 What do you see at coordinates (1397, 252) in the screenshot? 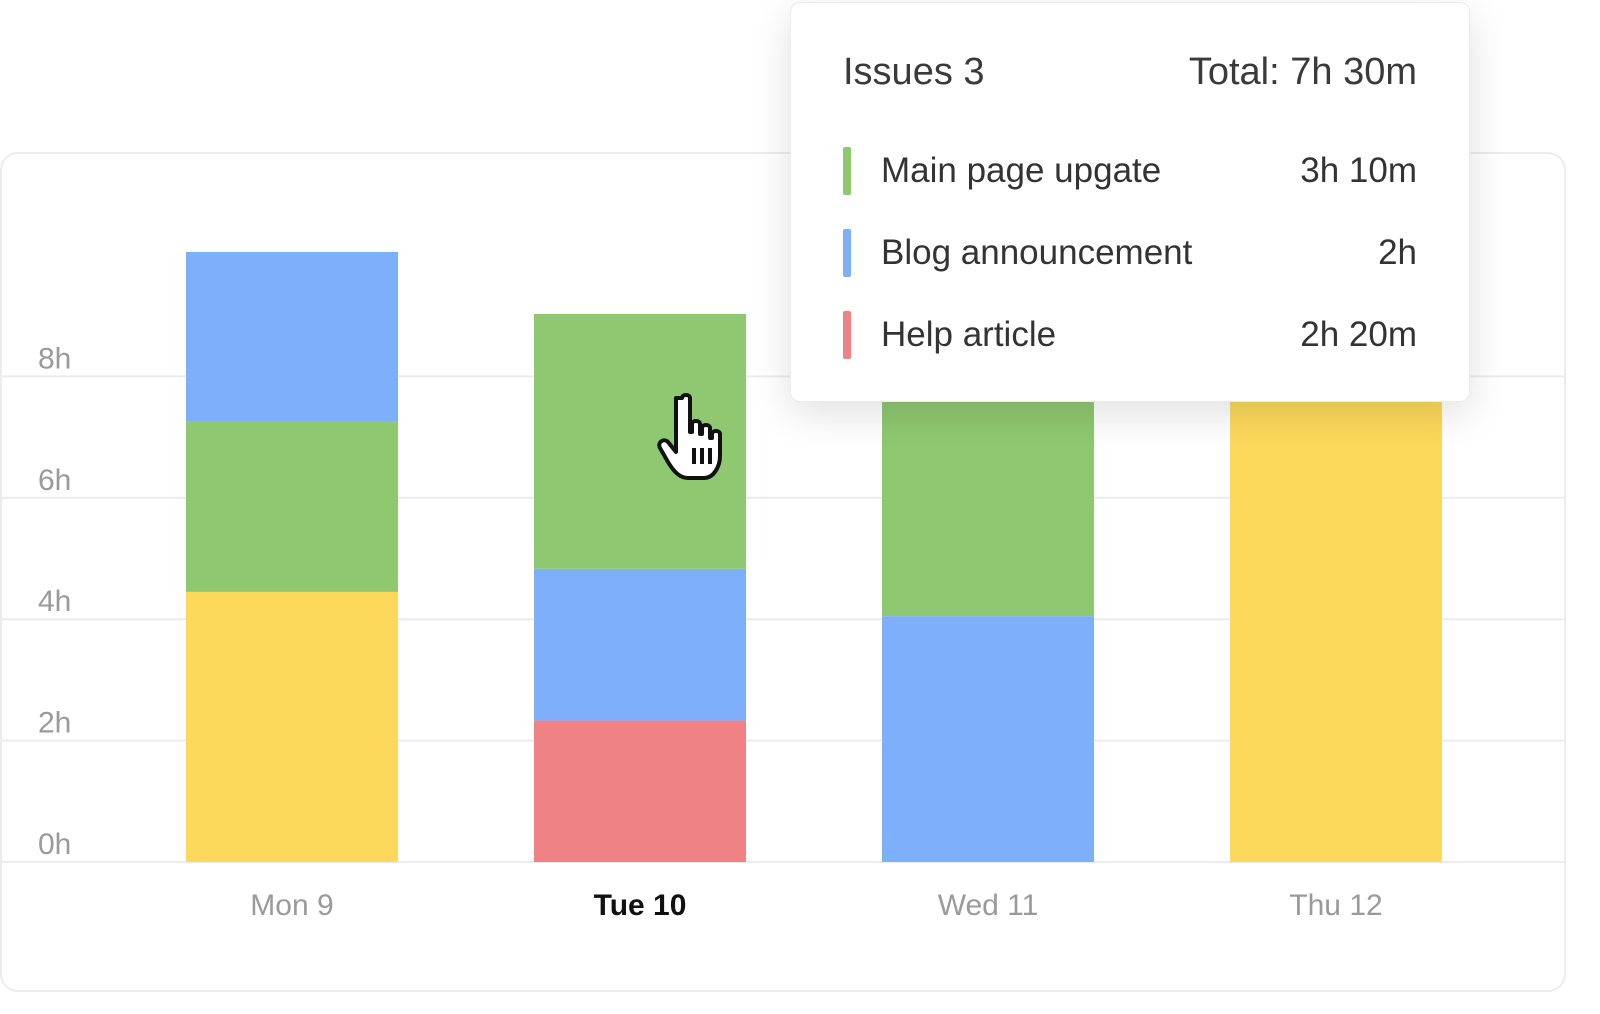
I see `tooltip-item-value: 2h` at bounding box center [1397, 252].